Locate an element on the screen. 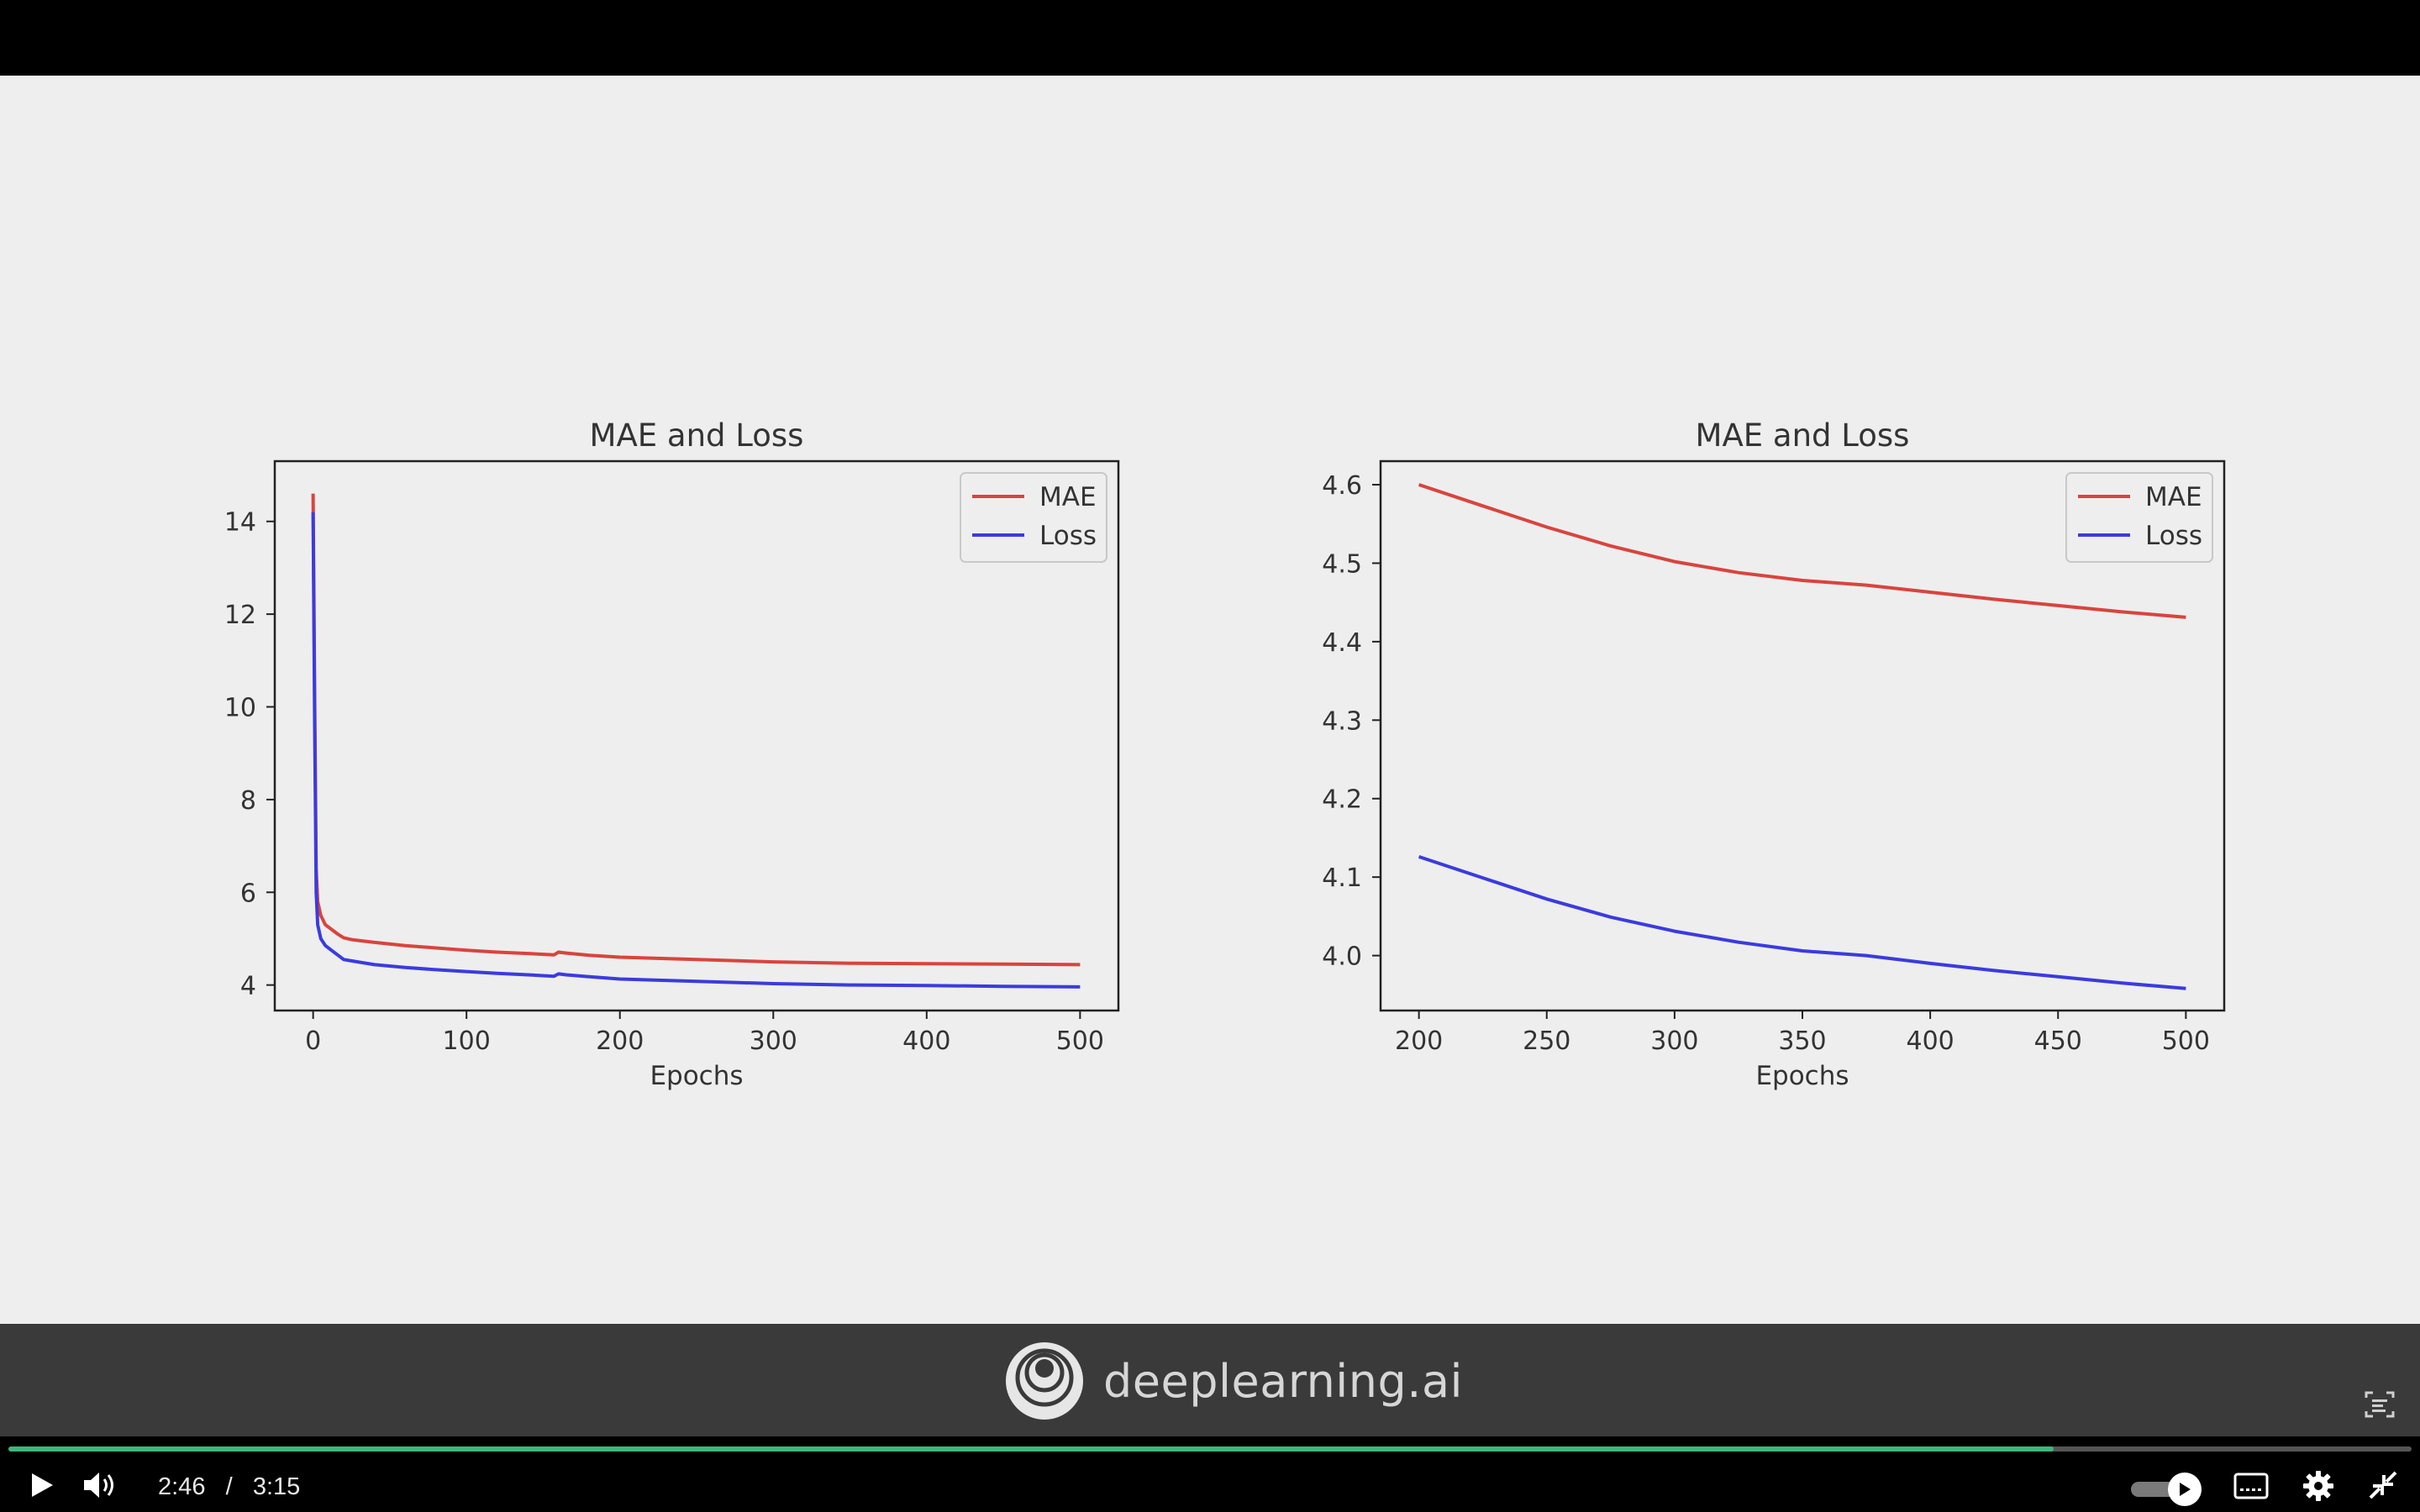 The height and width of the screenshot is (1512, 2420). chart1-x-tick-label: 400 is located at coordinates (926, 1041).